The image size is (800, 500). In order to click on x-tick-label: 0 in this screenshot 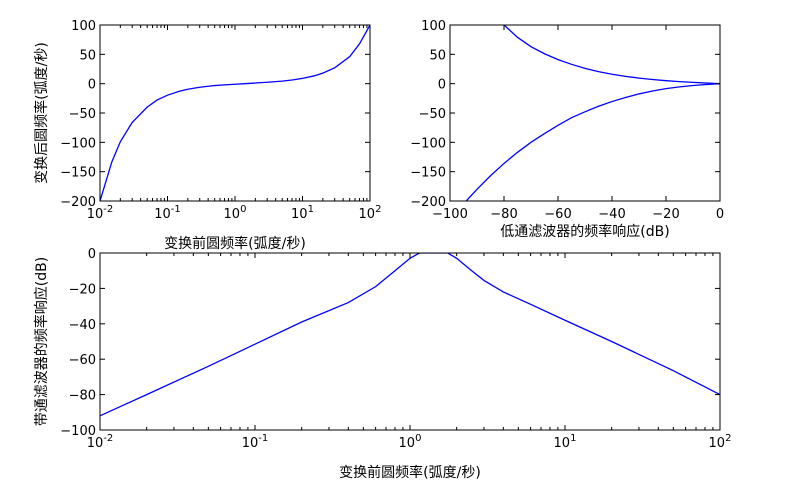, I will do `click(720, 214)`.